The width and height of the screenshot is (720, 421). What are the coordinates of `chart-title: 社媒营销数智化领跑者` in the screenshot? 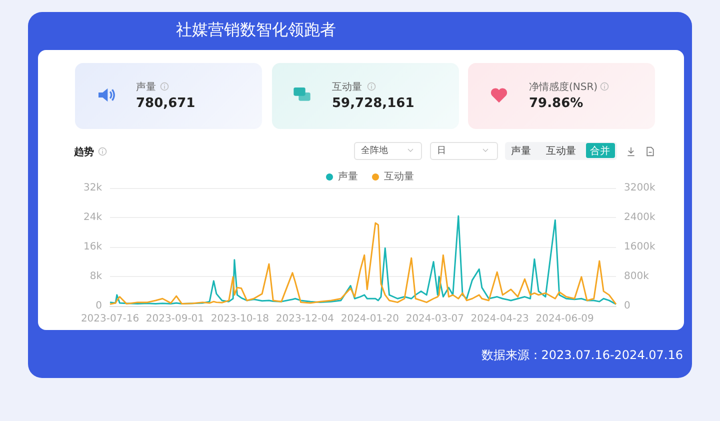 It's located at (256, 30).